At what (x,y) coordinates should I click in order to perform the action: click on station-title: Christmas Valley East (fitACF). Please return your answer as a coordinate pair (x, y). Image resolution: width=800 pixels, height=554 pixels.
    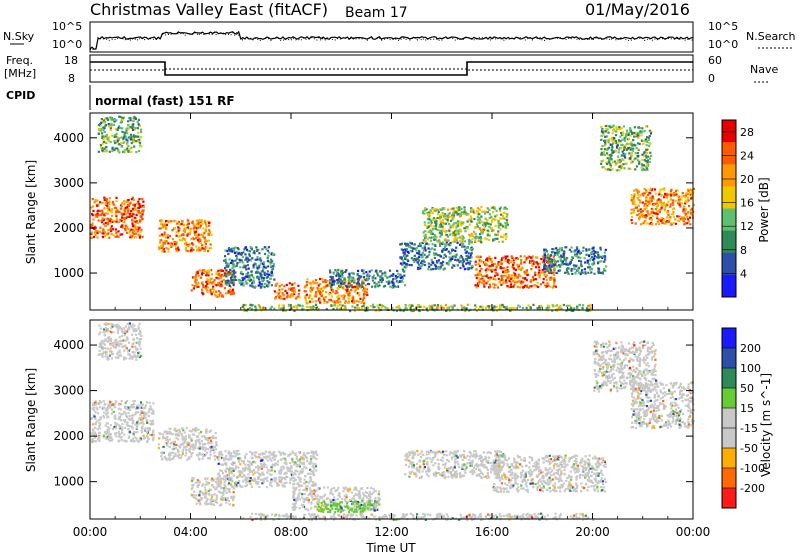
    Looking at the image, I should click on (209, 9).